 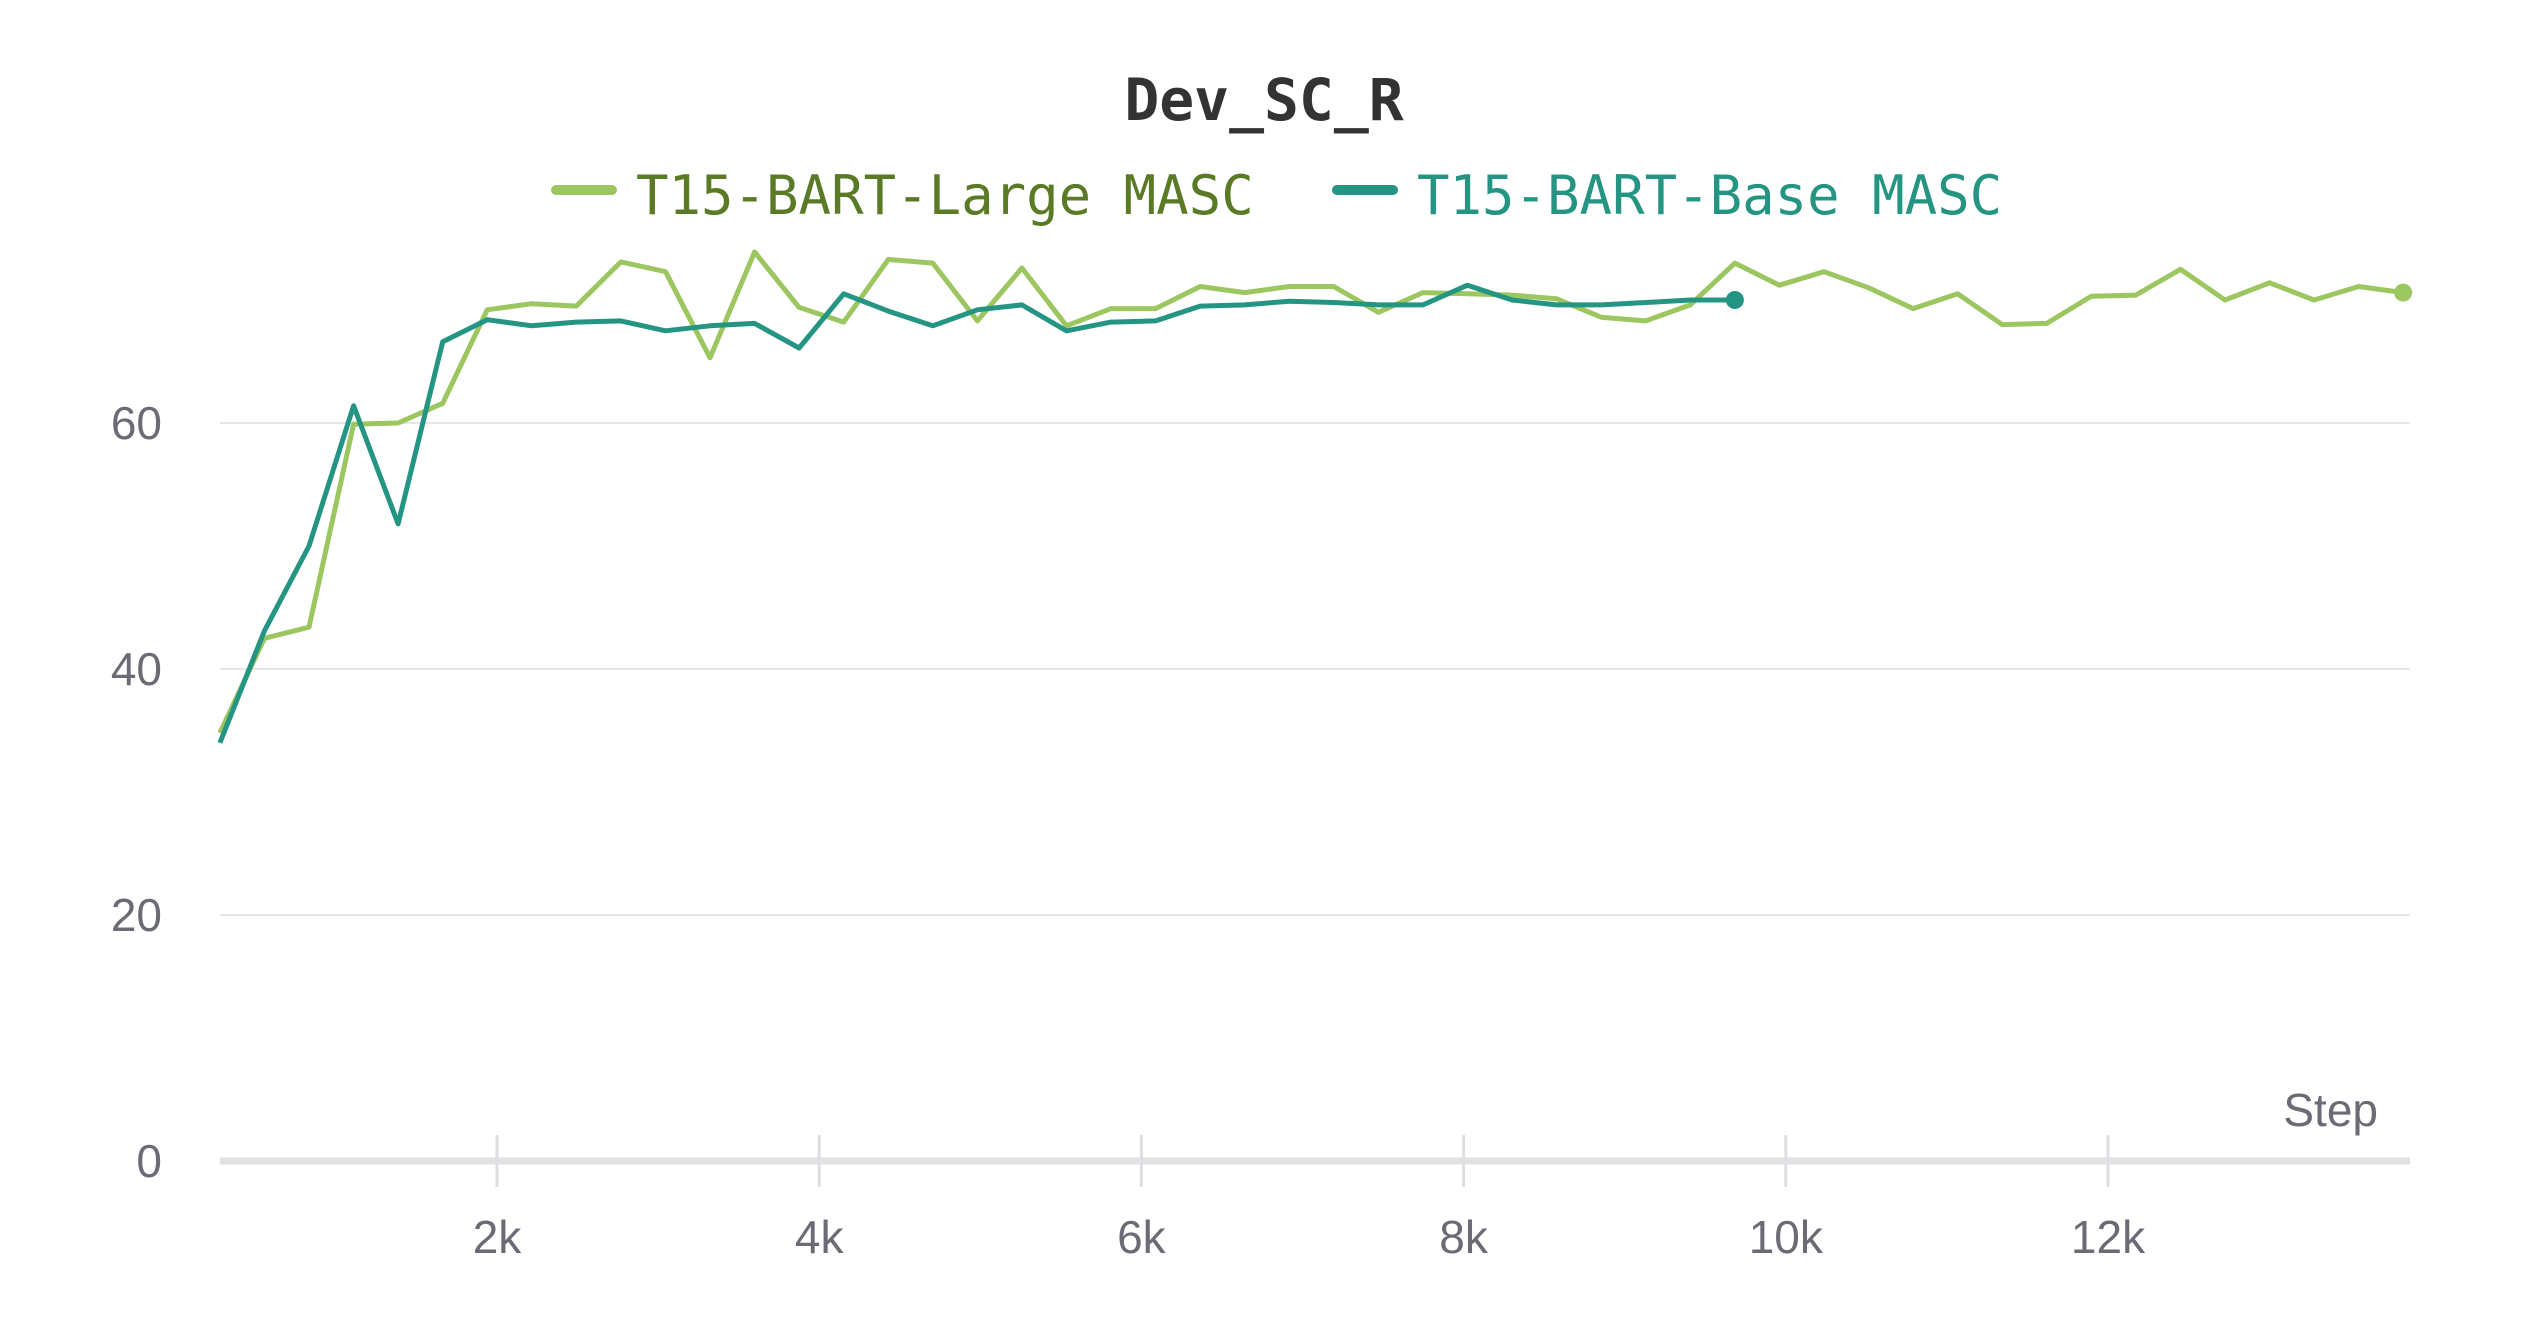 What do you see at coordinates (1786, 1237) in the screenshot?
I see `x-tick-label: 10k` at bounding box center [1786, 1237].